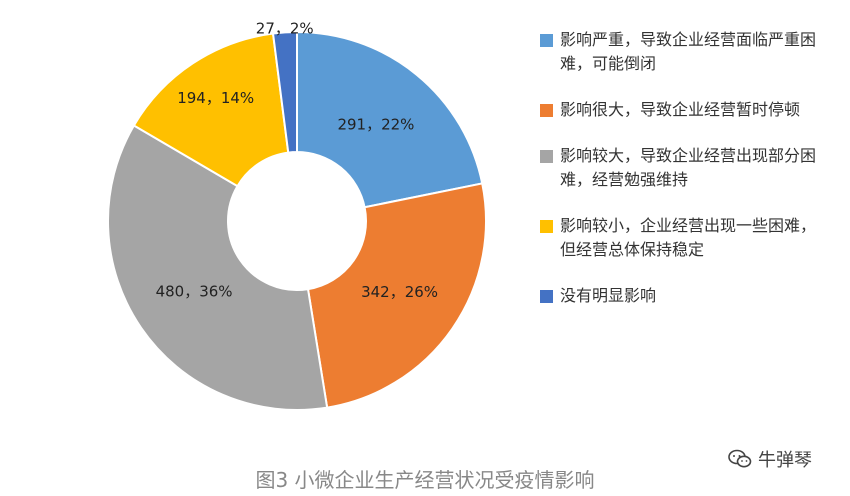 The width and height of the screenshot is (850, 496). I want to click on legend-item-1: 影响严重，导致企业经营面临严重困难，可能倒闭, so click(685, 52).